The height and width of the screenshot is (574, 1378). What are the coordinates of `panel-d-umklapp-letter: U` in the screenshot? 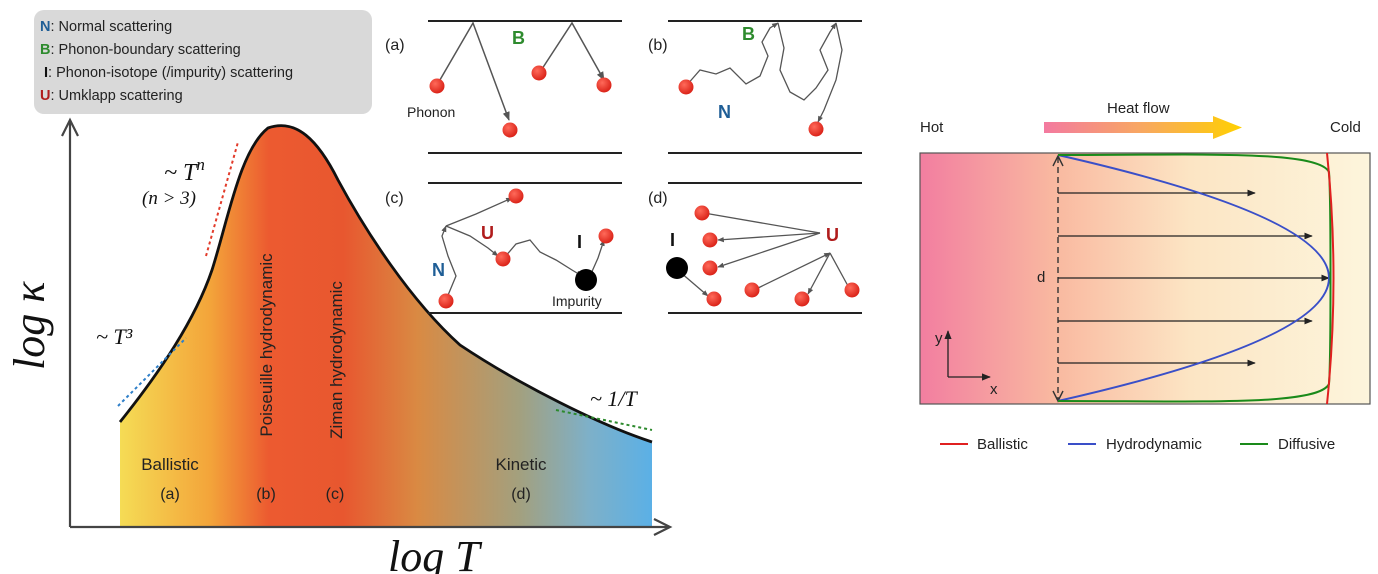 It's located at (832, 235).